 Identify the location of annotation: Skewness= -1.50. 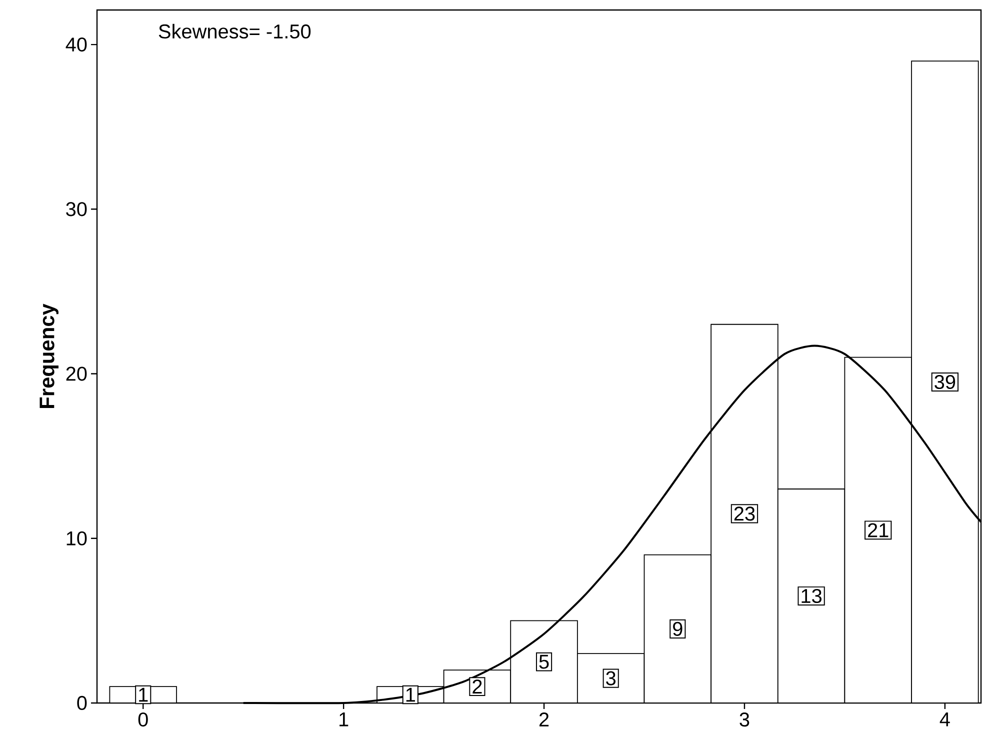
(234, 31).